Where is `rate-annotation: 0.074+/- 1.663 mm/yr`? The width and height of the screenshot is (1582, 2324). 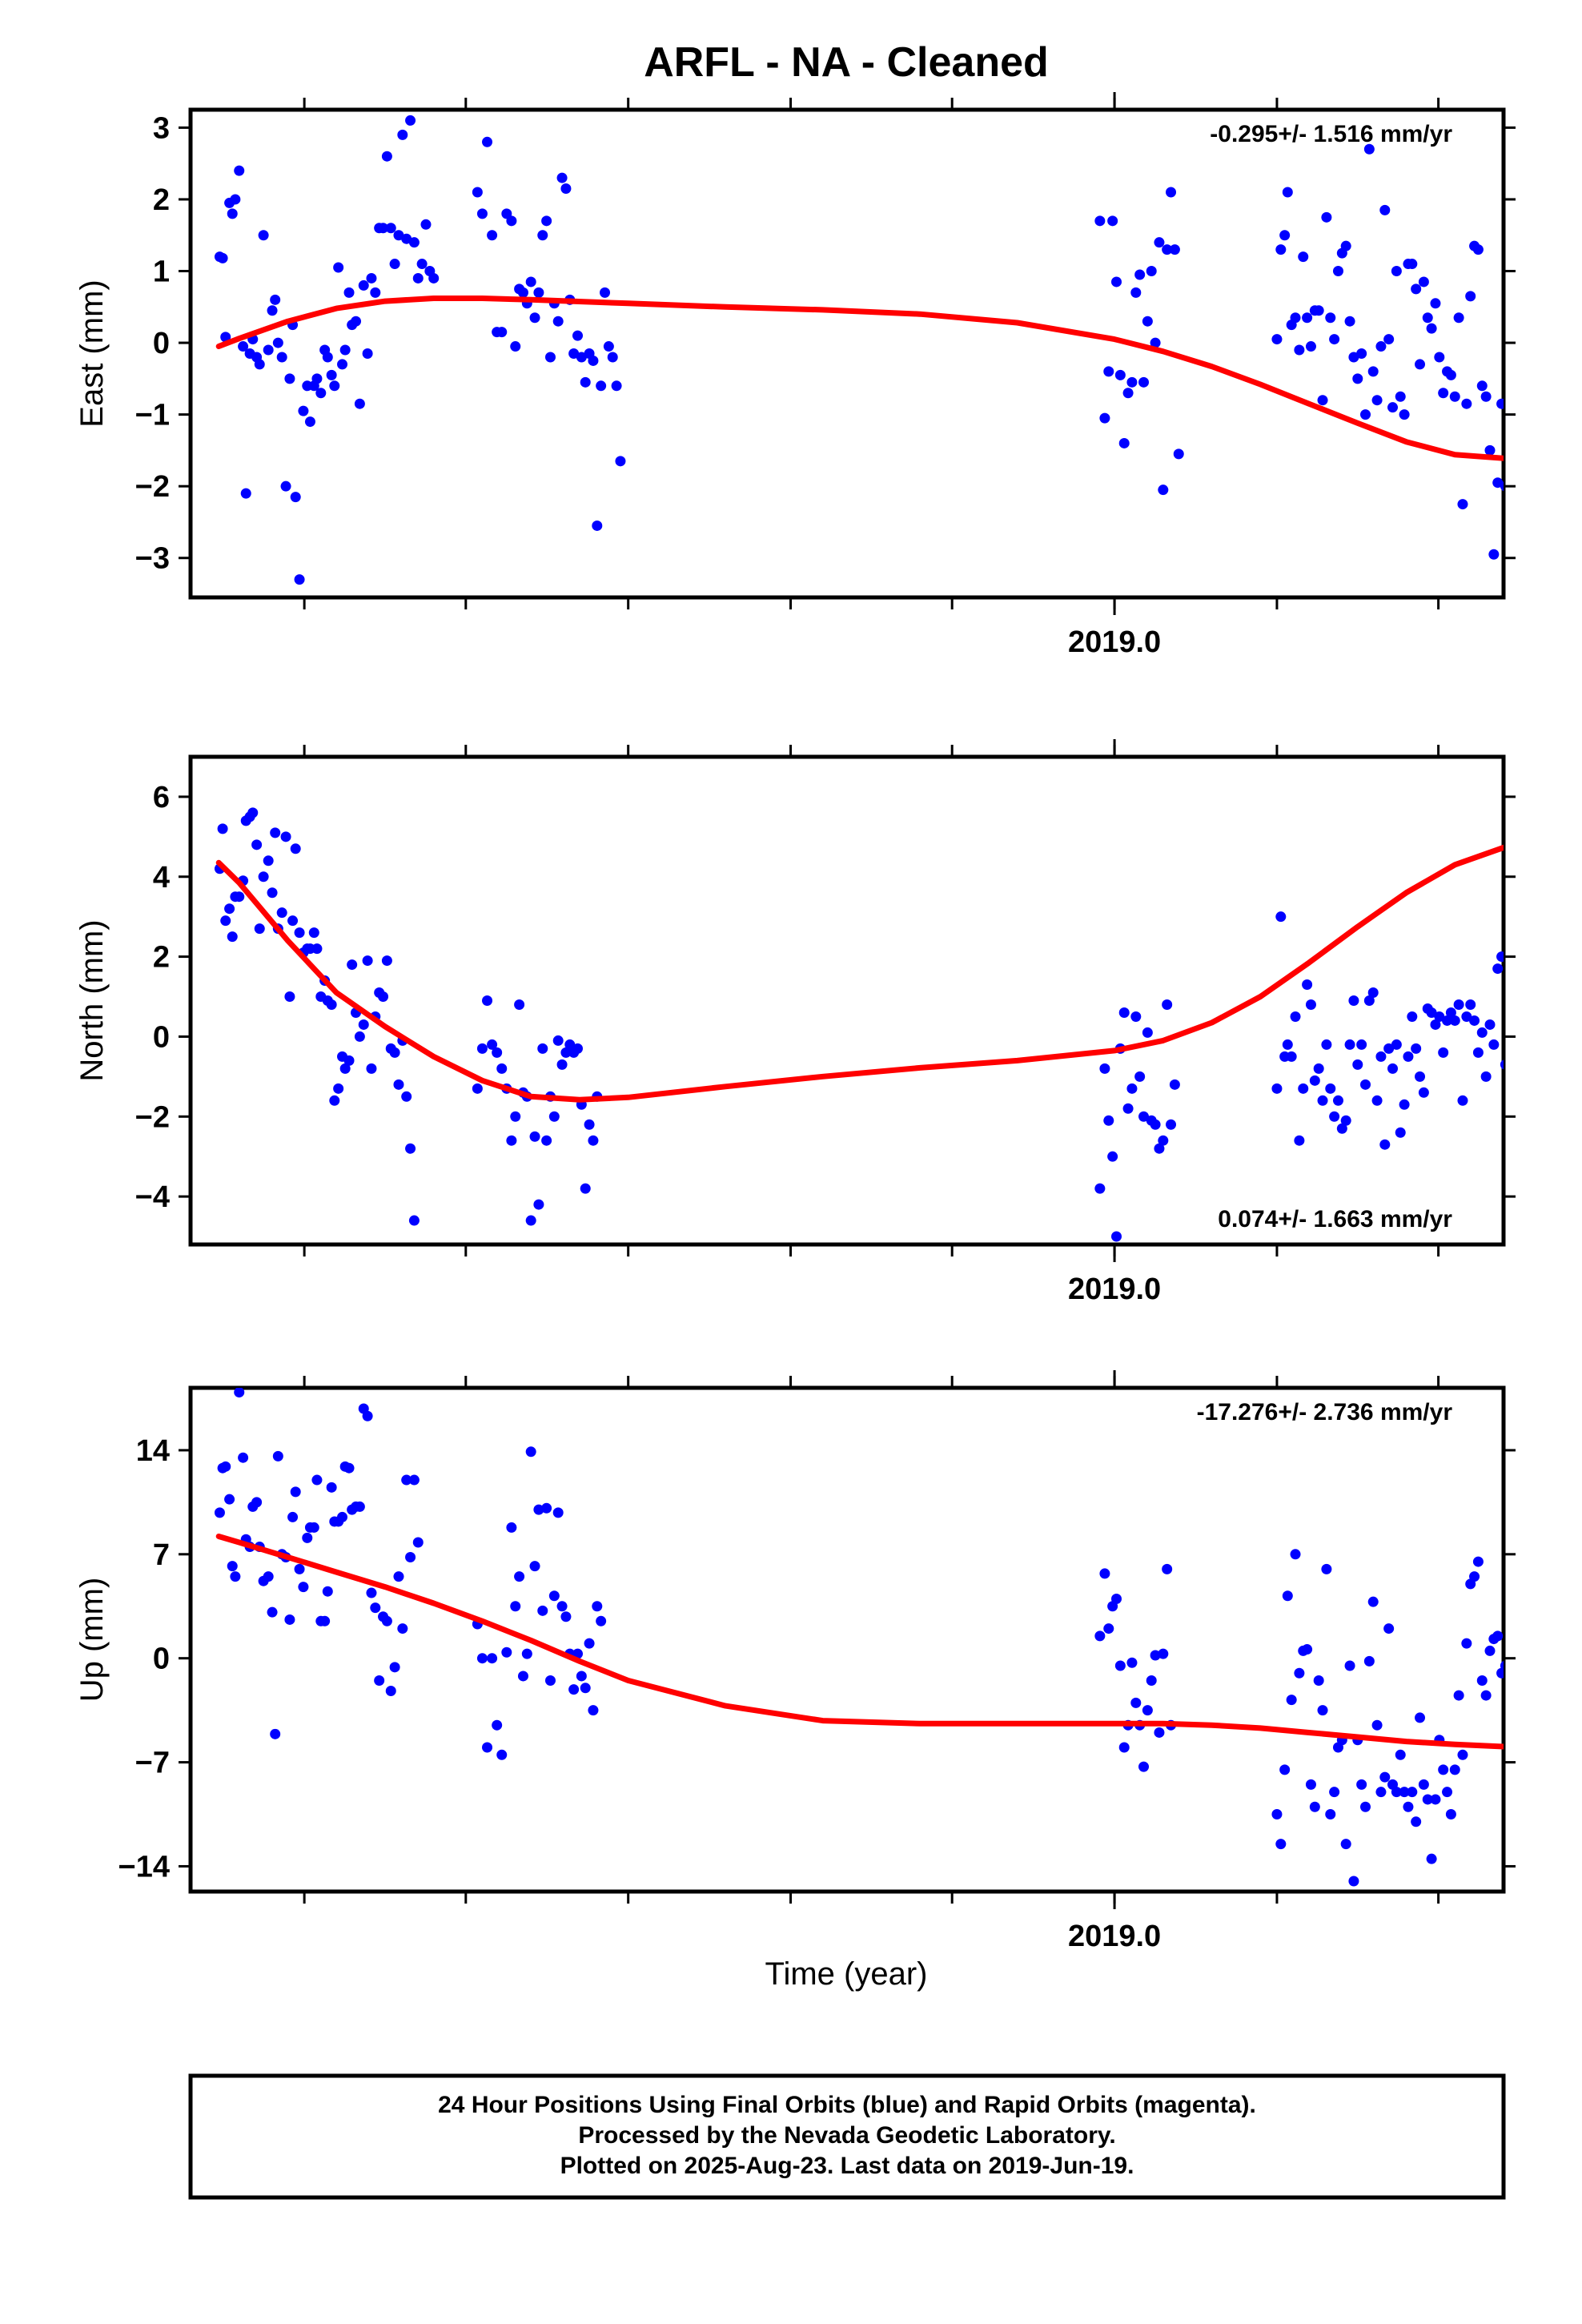 rate-annotation: 0.074+/- 1.663 mm/yr is located at coordinates (1335, 1219).